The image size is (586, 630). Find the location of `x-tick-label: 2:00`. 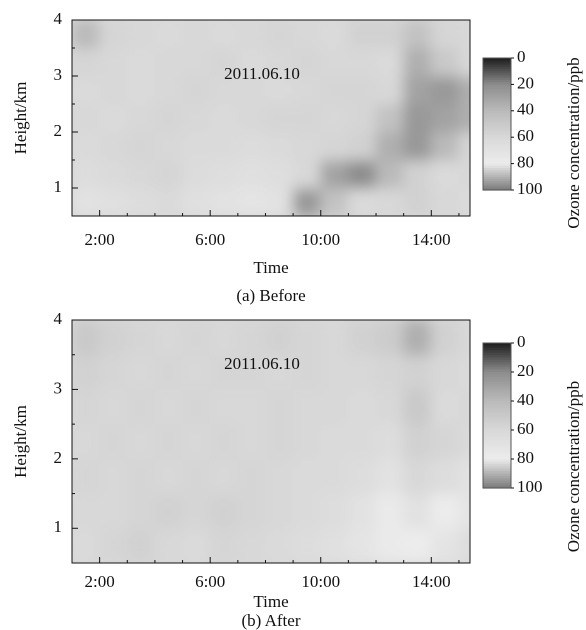

x-tick-label: 2:00 is located at coordinates (100, 581).